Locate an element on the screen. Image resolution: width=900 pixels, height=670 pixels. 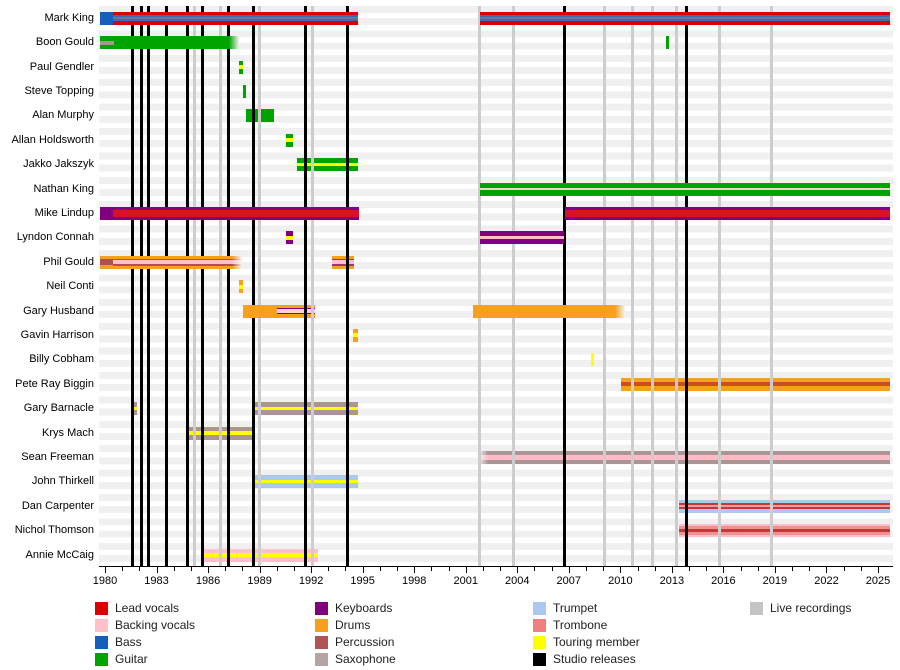
member-label: Neil Conti is located at coordinates (70, 286).